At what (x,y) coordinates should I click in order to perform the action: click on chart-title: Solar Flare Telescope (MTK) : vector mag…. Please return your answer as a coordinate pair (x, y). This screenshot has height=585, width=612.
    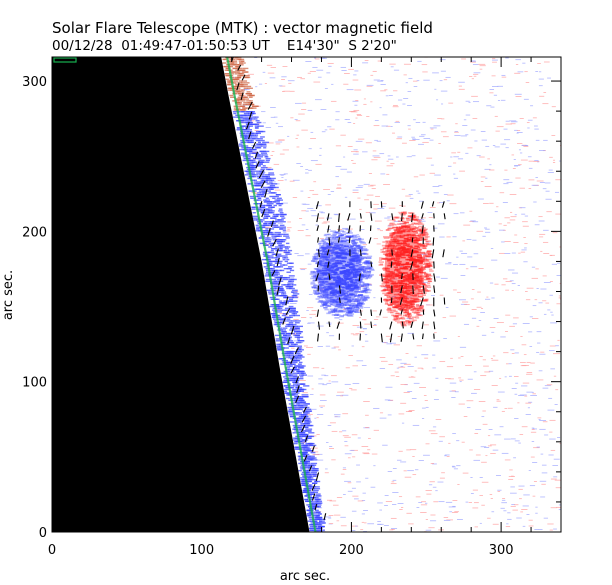
    Looking at the image, I should click on (242, 28).